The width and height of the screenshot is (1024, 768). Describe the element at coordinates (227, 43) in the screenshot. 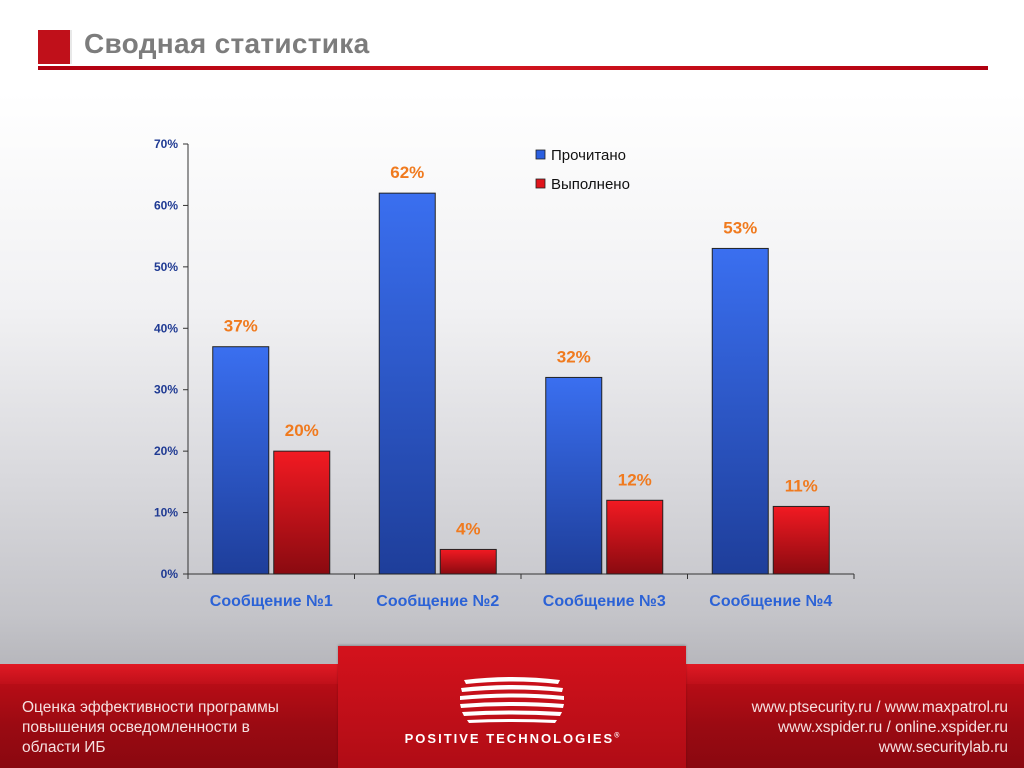

I see `slide-title: Сводная статистика` at that location.